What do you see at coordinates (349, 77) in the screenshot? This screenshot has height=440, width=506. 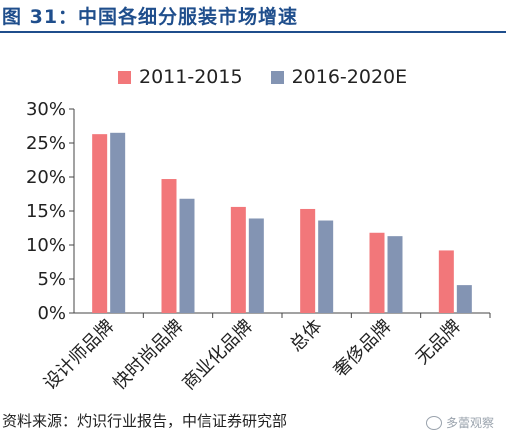 I see `legend-label-series-2: 2016-2020E` at bounding box center [349, 77].